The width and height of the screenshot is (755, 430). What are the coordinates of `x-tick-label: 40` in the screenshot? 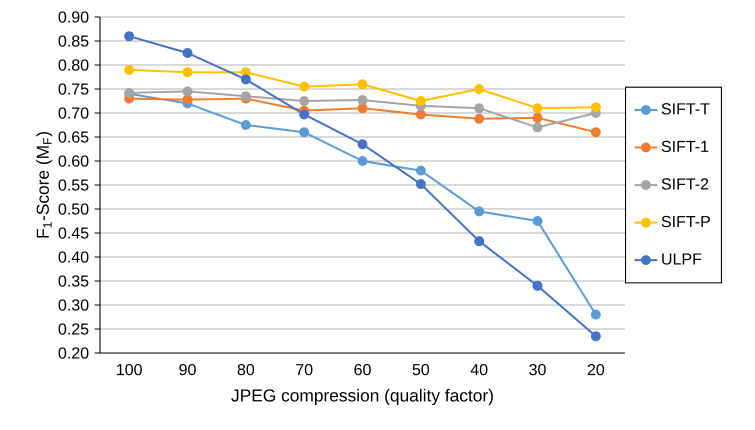 It's located at (479, 370).